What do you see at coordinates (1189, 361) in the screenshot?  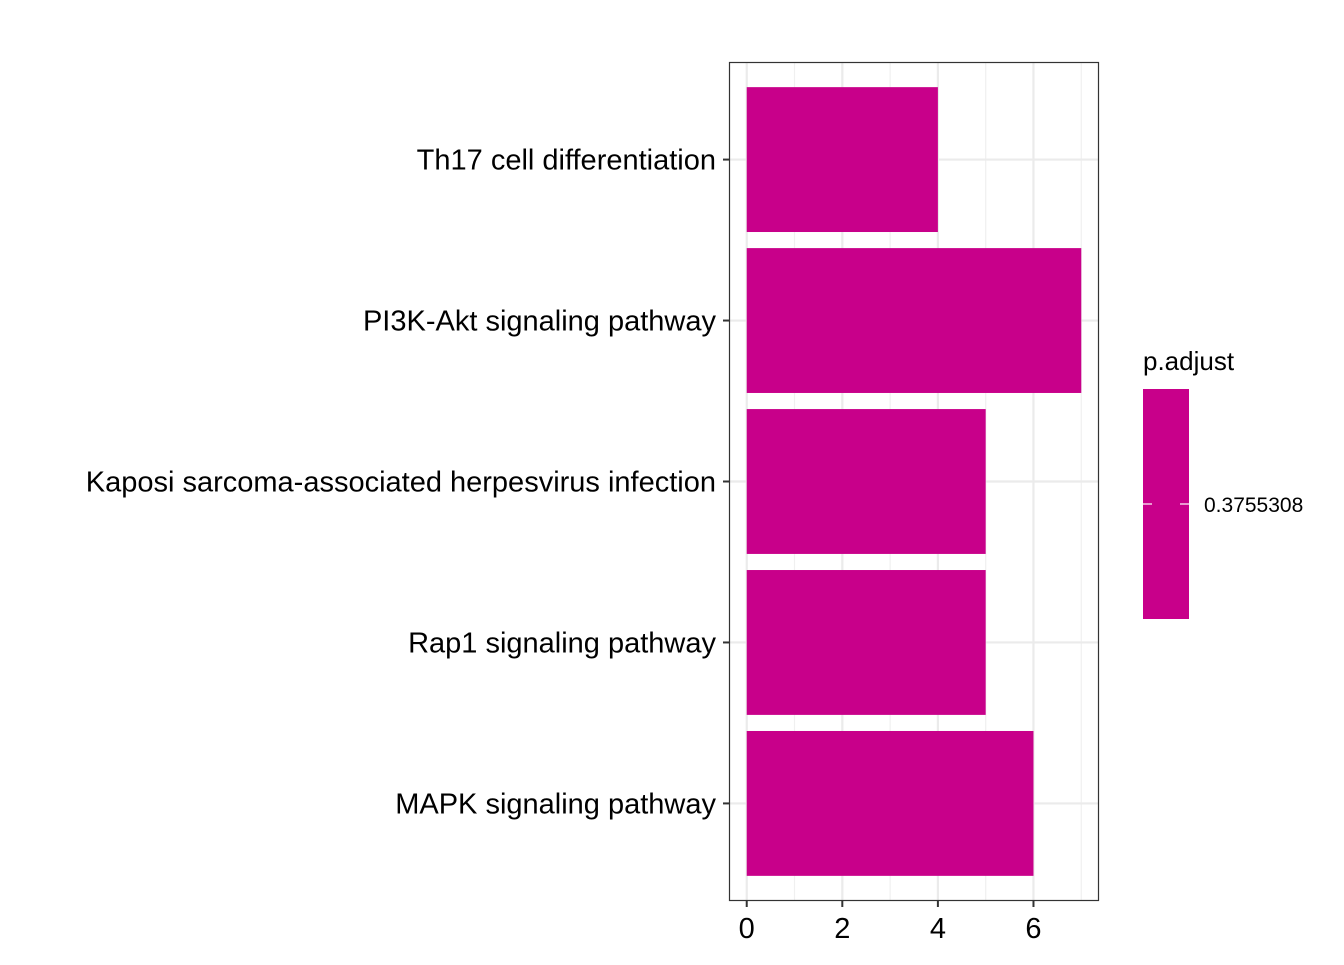 I see `legend-title: p.adjust` at bounding box center [1189, 361].